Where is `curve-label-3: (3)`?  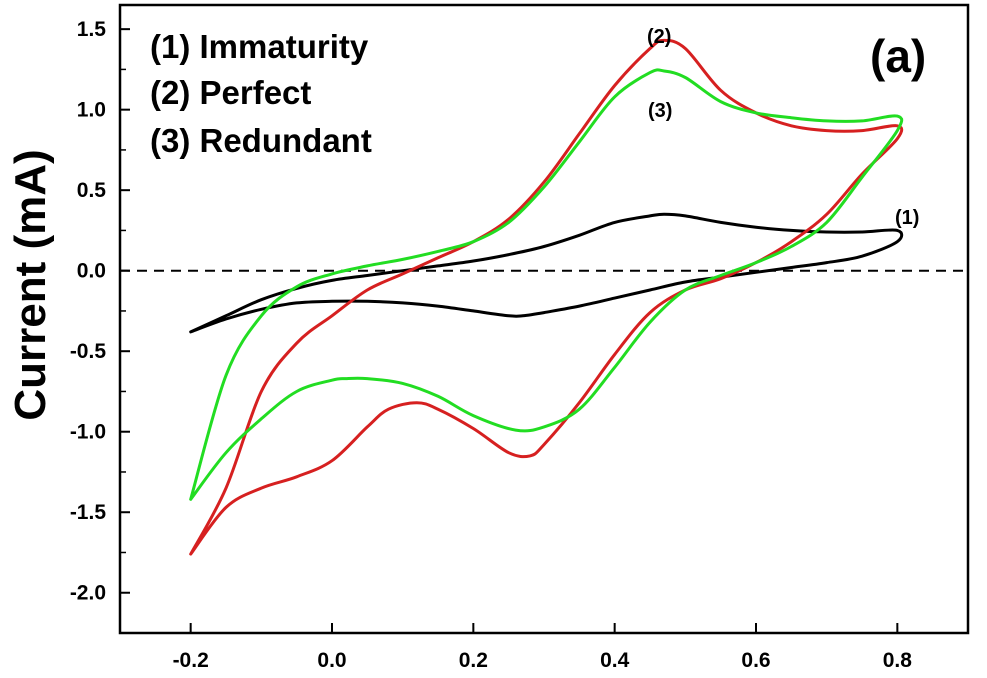
curve-label-3: (3) is located at coordinates (660, 111).